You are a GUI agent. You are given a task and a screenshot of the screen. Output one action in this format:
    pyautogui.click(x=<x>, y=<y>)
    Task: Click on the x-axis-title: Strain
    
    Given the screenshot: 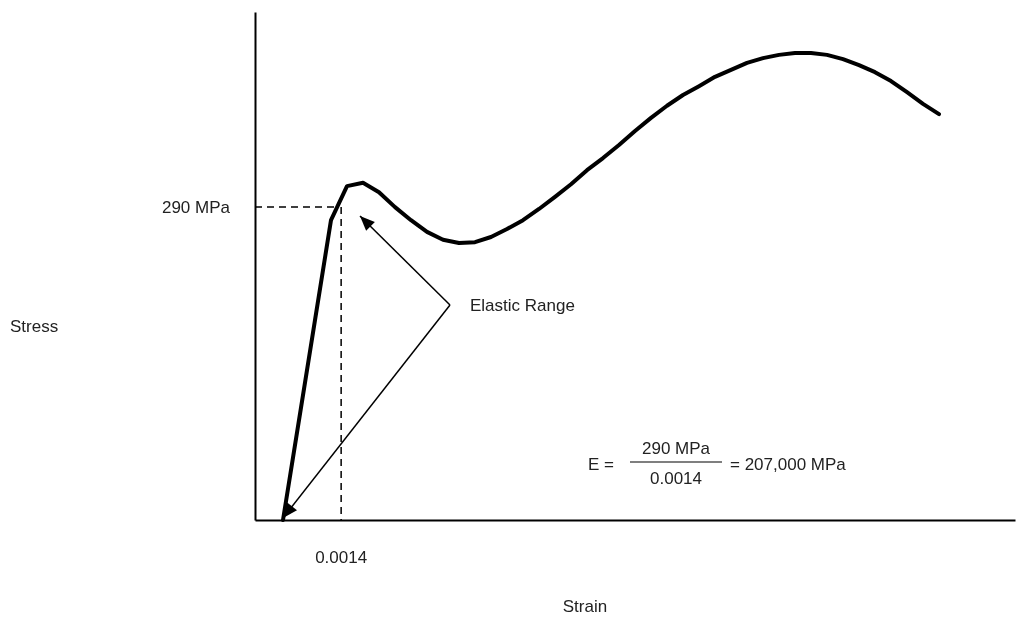 What is the action you would take?
    pyautogui.click(x=585, y=606)
    